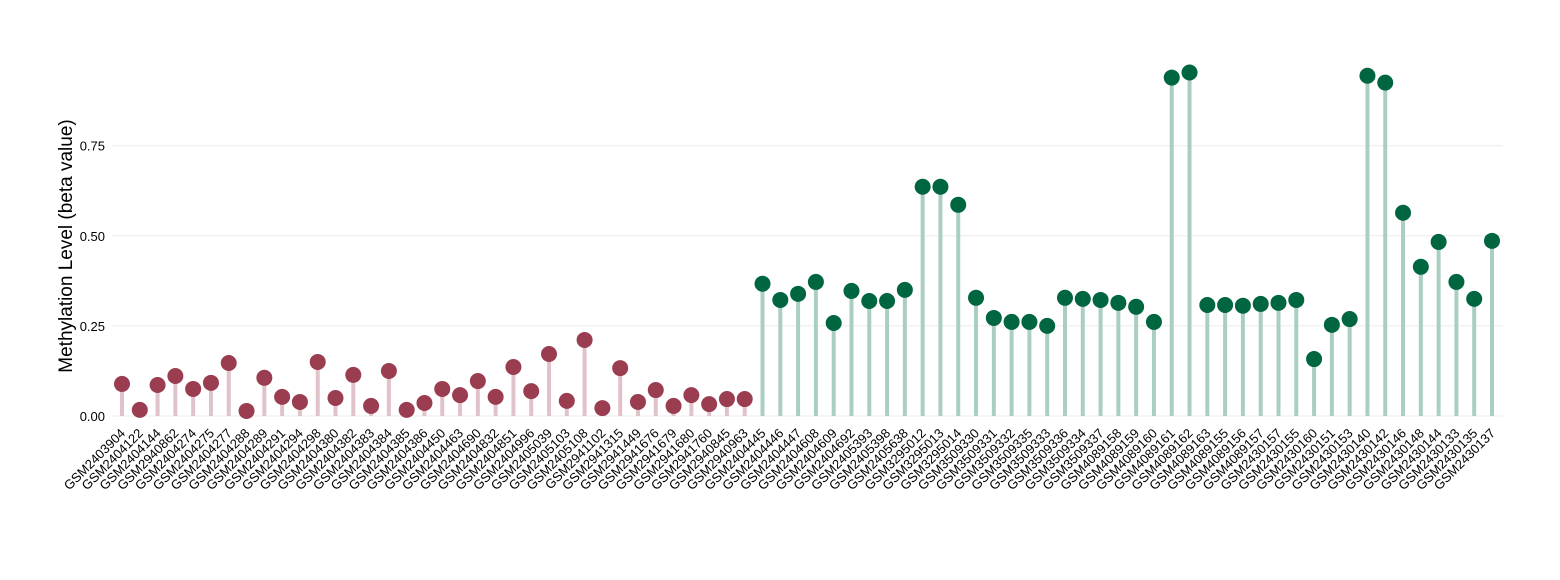 The height and width of the screenshot is (580, 1560). Describe the element at coordinates (92, 146) in the screenshot. I see `y-tick-label: 0.75` at that location.